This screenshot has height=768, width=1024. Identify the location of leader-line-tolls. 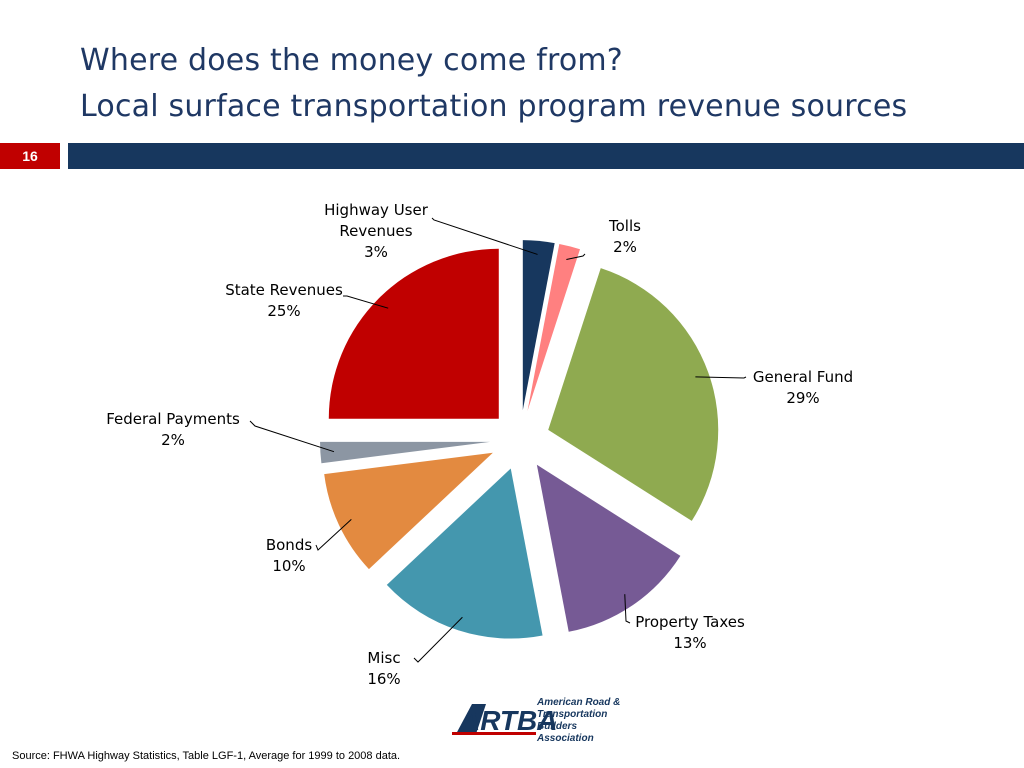
(576, 256).